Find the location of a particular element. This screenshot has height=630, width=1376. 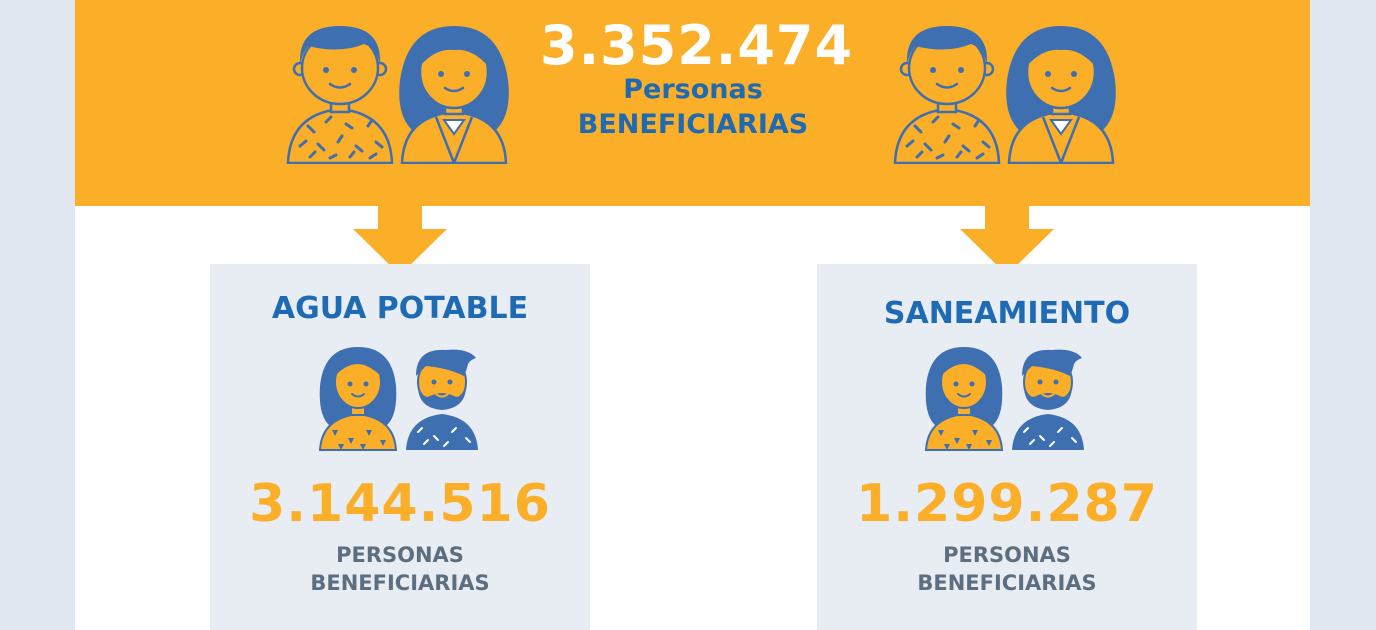

people-illustration-right is located at coordinates (1004, 95).